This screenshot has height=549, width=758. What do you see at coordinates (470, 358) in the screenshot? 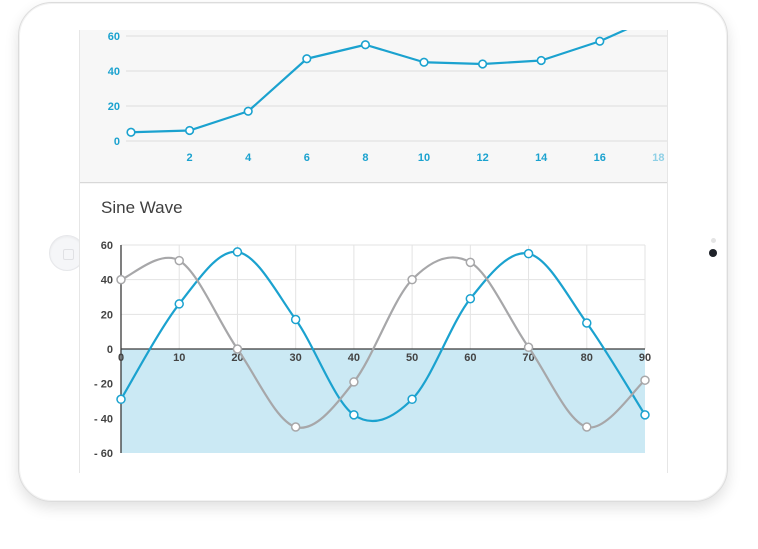
I see `x-tick-label: 60` at bounding box center [470, 358].